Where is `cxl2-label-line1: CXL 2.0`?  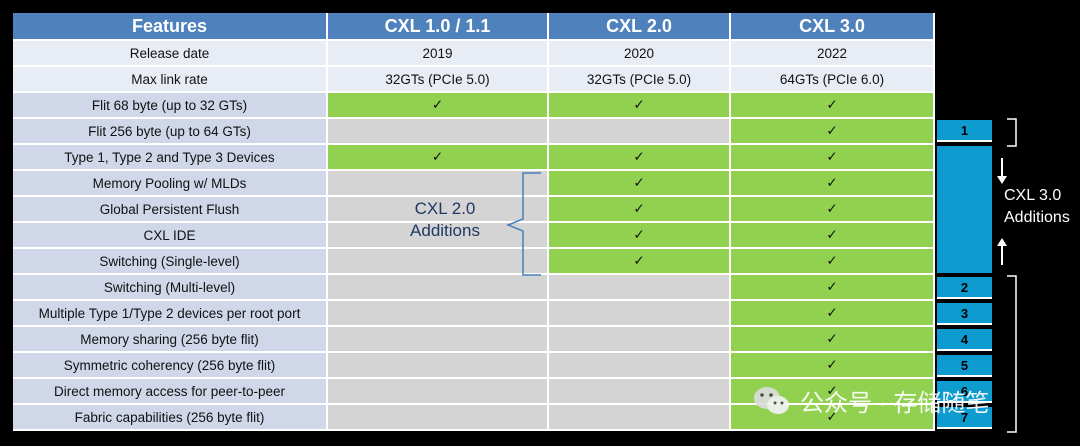
cxl2-label-line1: CXL 2.0 is located at coordinates (445, 208).